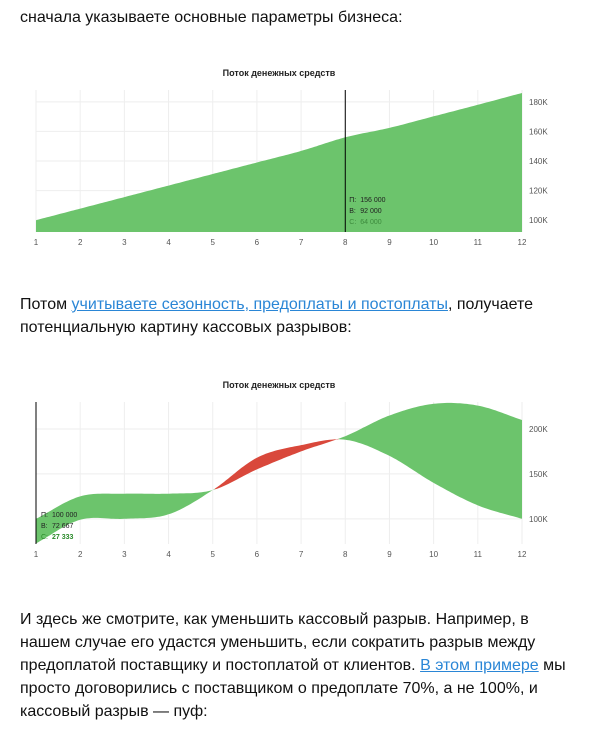 The width and height of the screenshot is (592, 752). I want to click on example-link: В этом примере, so click(479, 665).